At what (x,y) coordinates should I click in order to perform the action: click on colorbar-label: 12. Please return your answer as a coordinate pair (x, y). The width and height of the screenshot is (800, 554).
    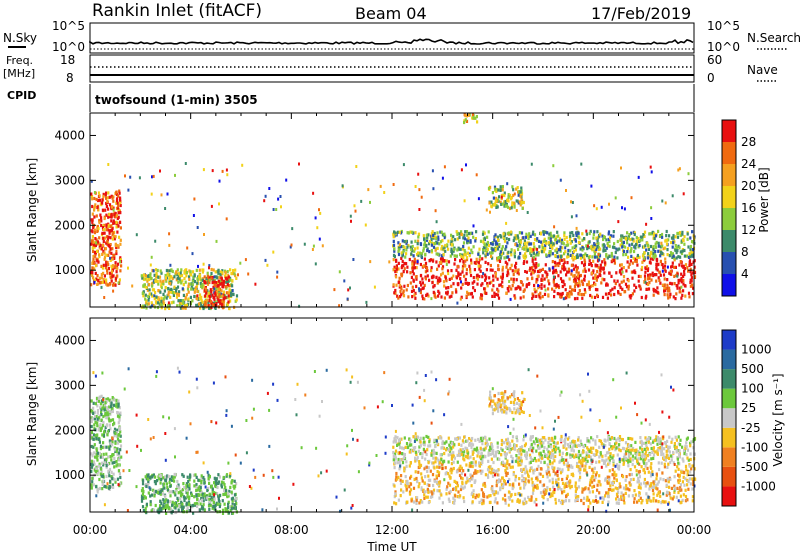
    Looking at the image, I should click on (748, 230).